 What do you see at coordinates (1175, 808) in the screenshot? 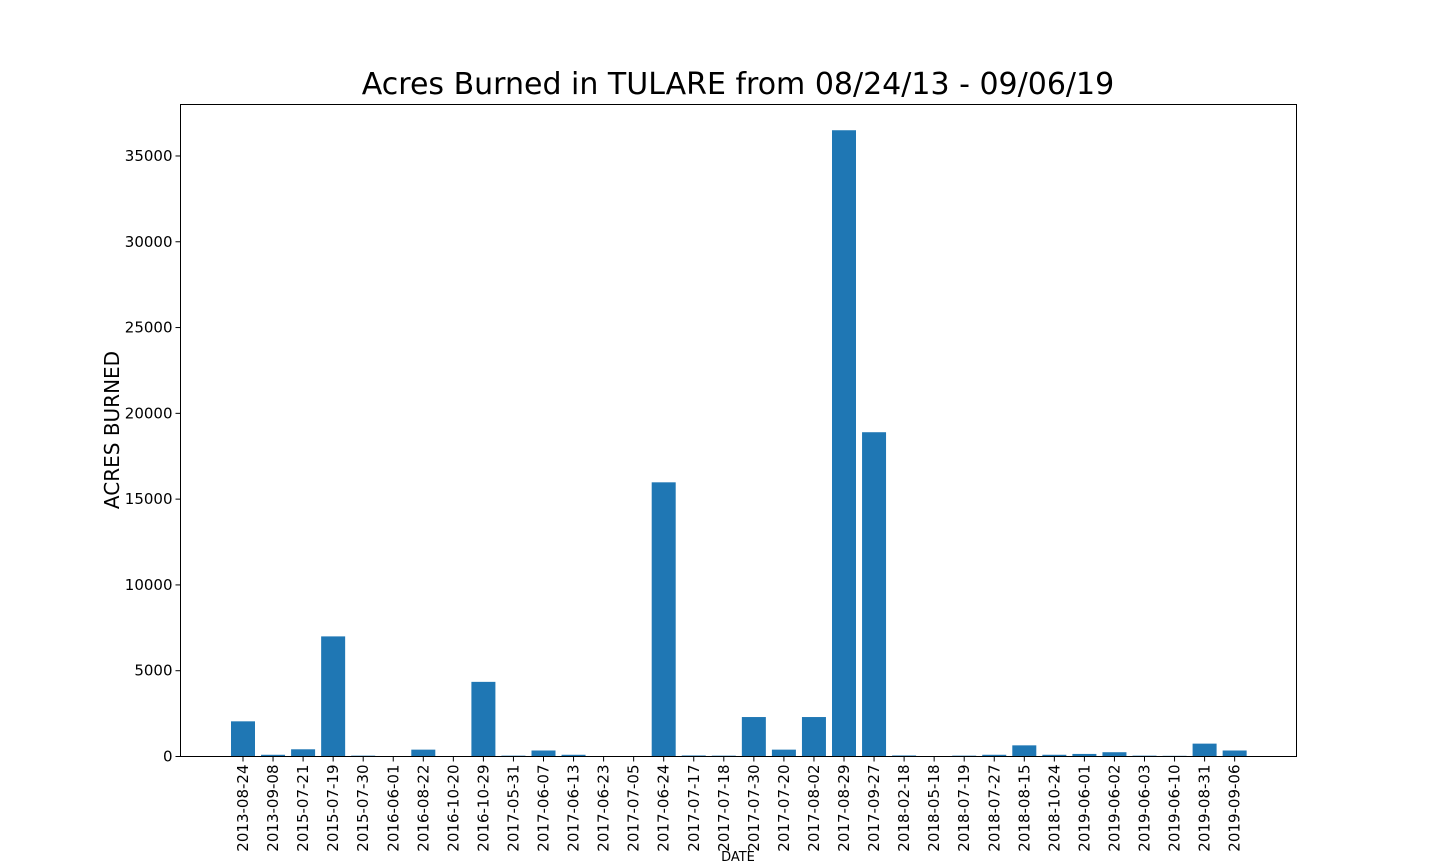
I see `x-tick-label: 2019-06-10` at bounding box center [1175, 808].